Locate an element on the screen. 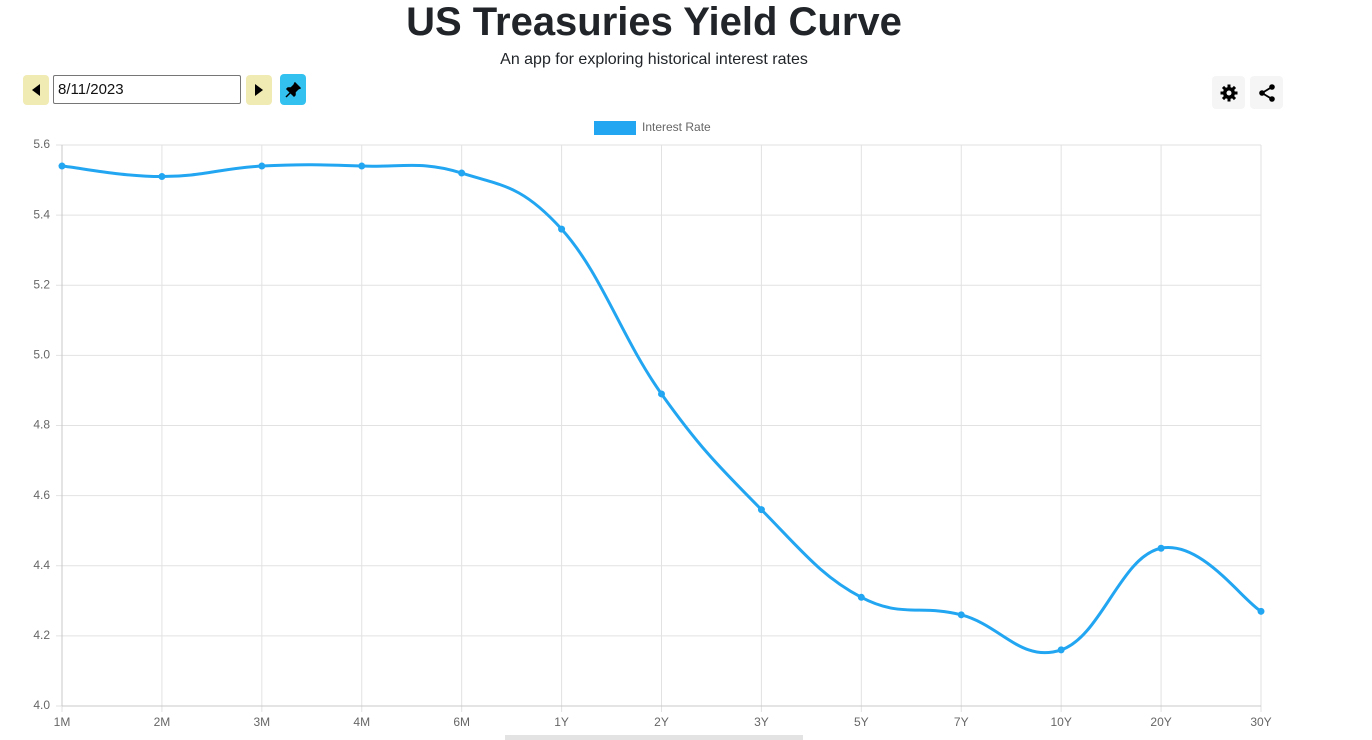 The image size is (1372, 740). share-button is located at coordinates (1266, 92).